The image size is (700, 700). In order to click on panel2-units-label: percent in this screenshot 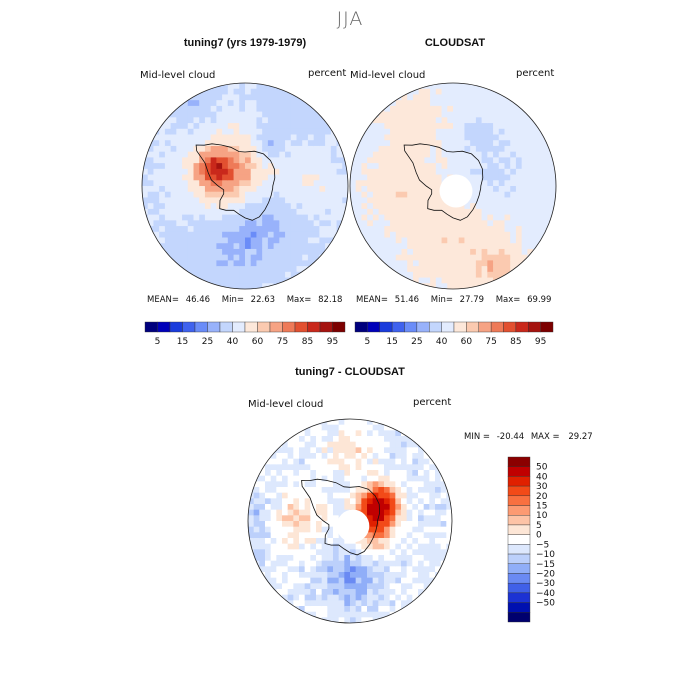, I will do `click(535, 73)`.